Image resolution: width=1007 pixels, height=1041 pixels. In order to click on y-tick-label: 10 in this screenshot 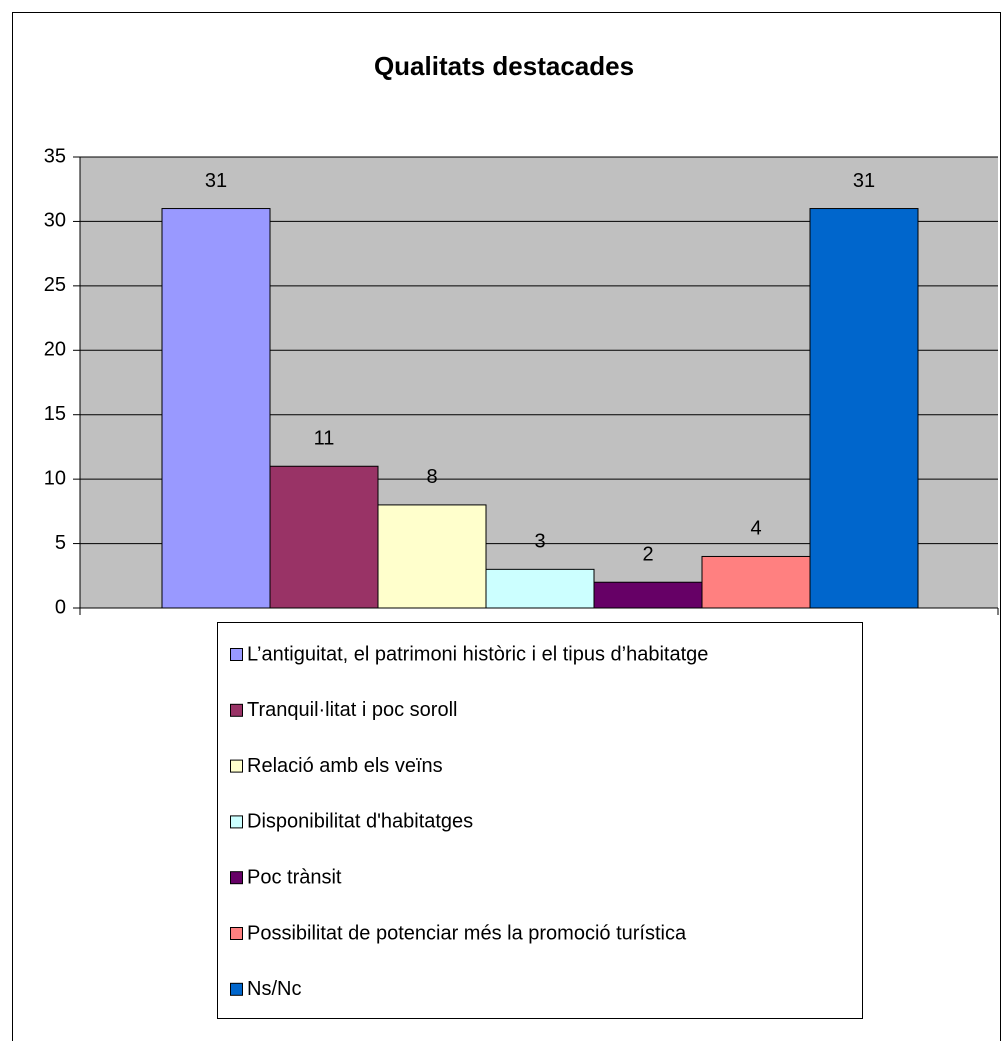, I will do `click(55, 478)`.